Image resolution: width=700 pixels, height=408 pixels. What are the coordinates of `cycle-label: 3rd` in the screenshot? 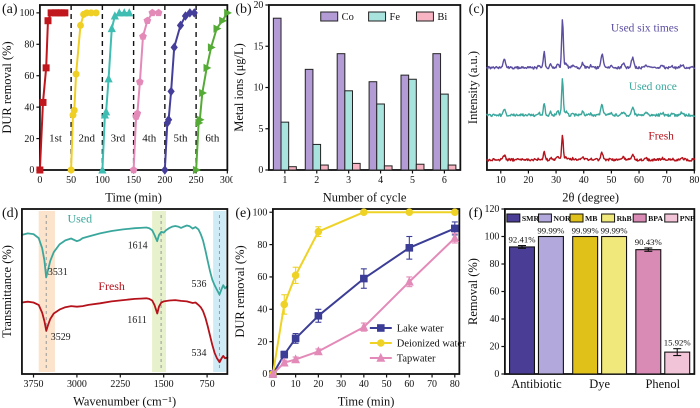 It's located at (118, 139).